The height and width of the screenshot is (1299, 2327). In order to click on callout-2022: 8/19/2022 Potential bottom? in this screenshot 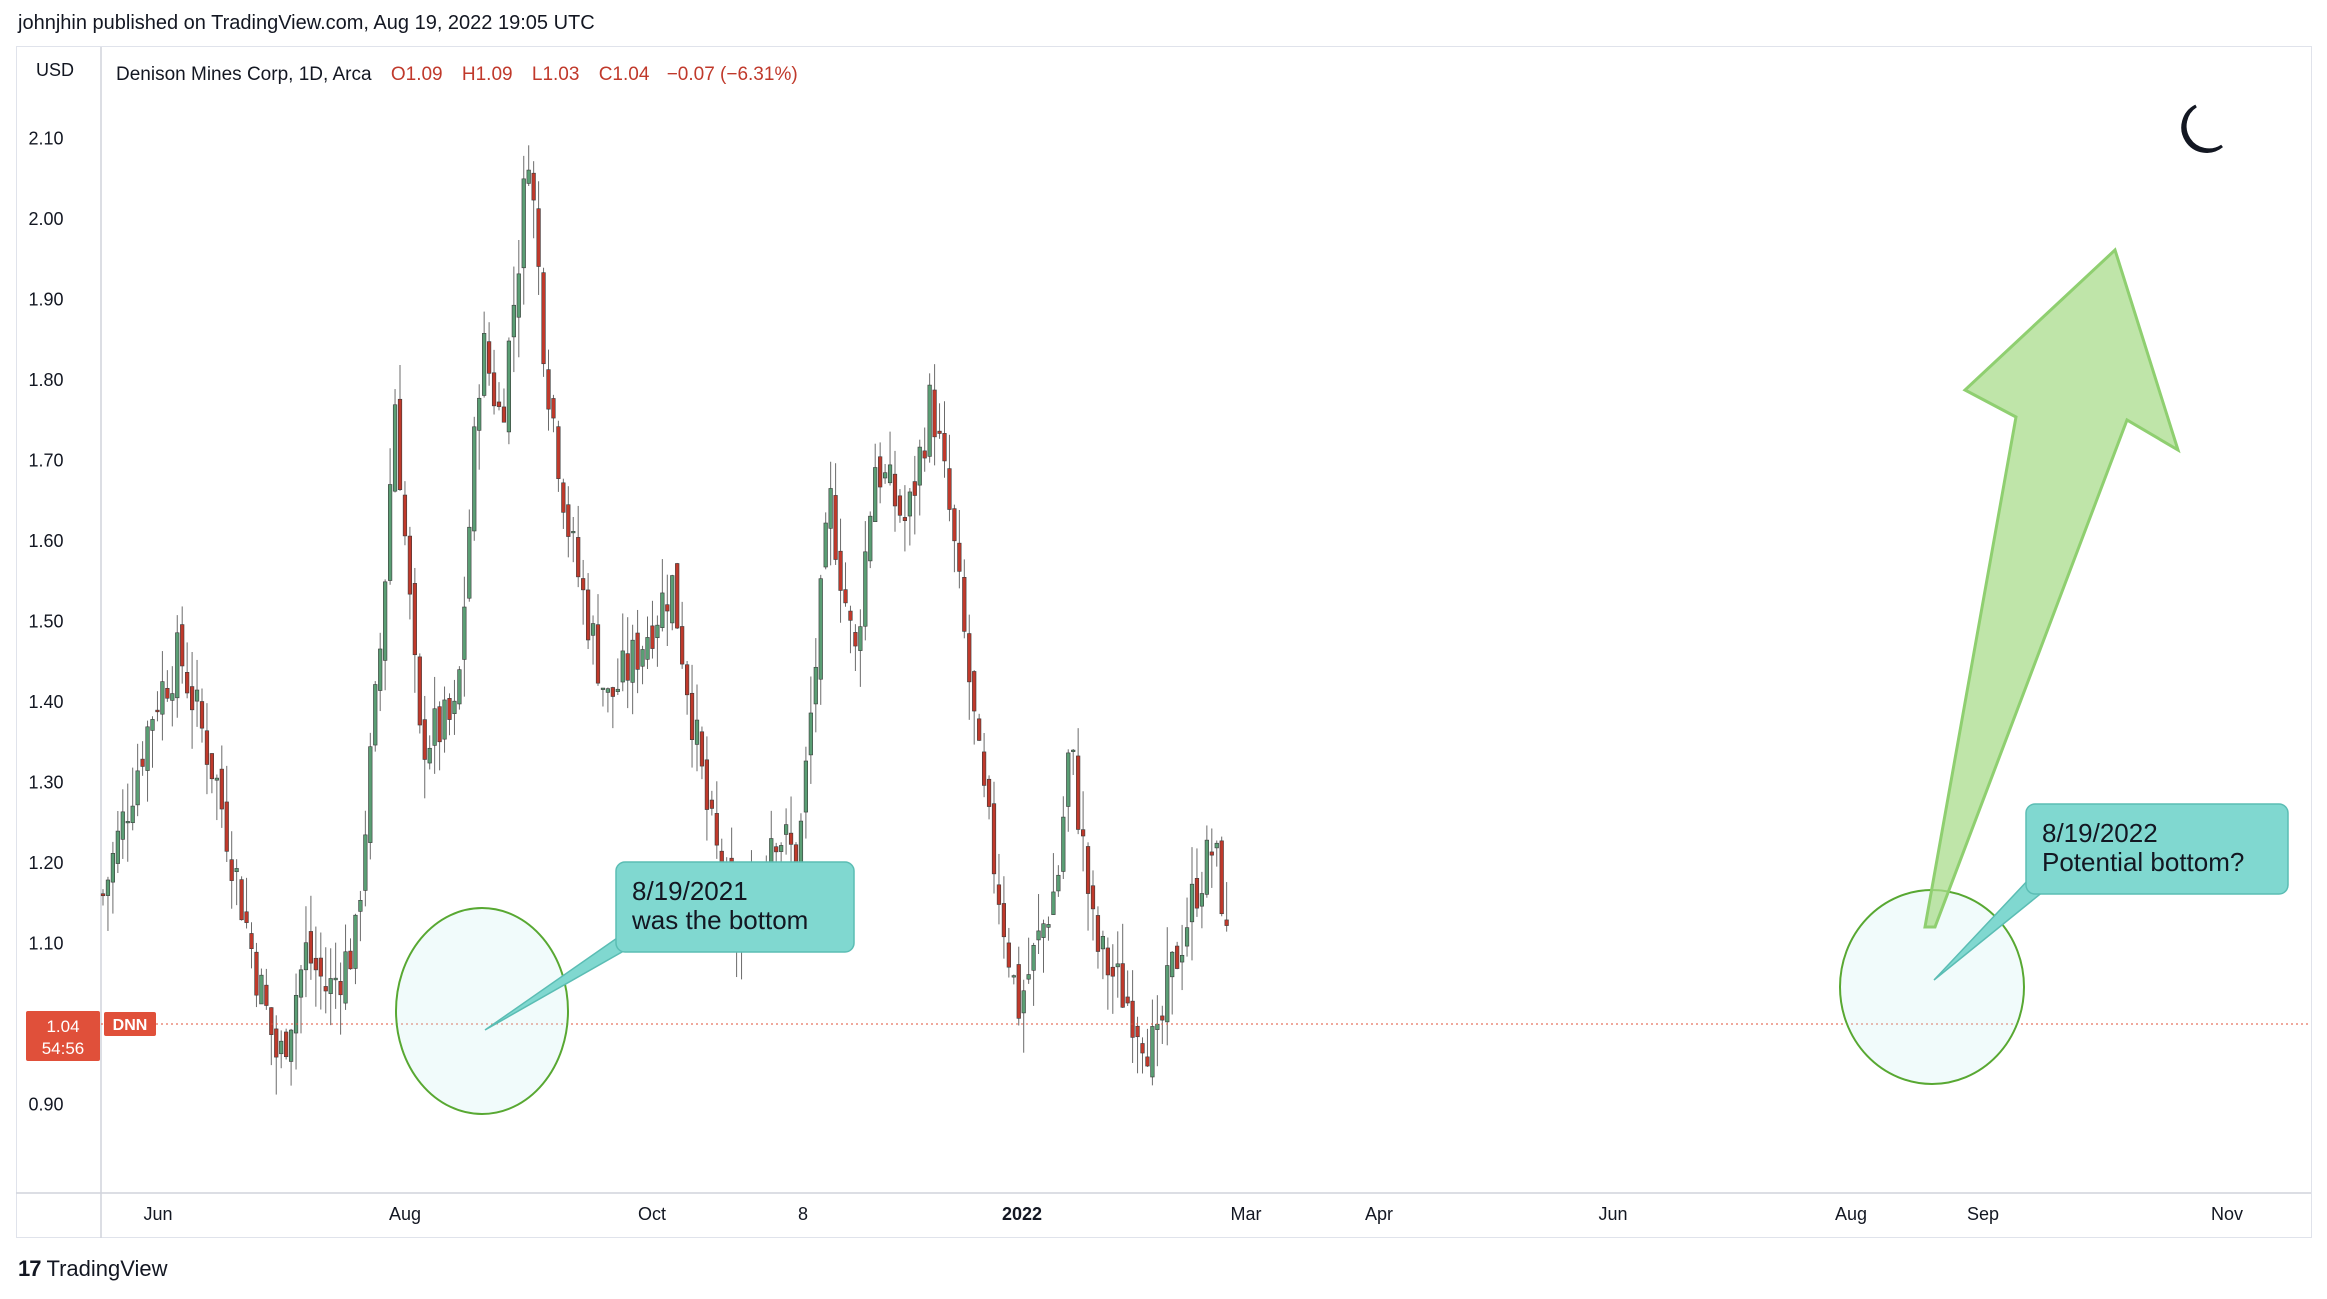, I will do `click(2111, 892)`.